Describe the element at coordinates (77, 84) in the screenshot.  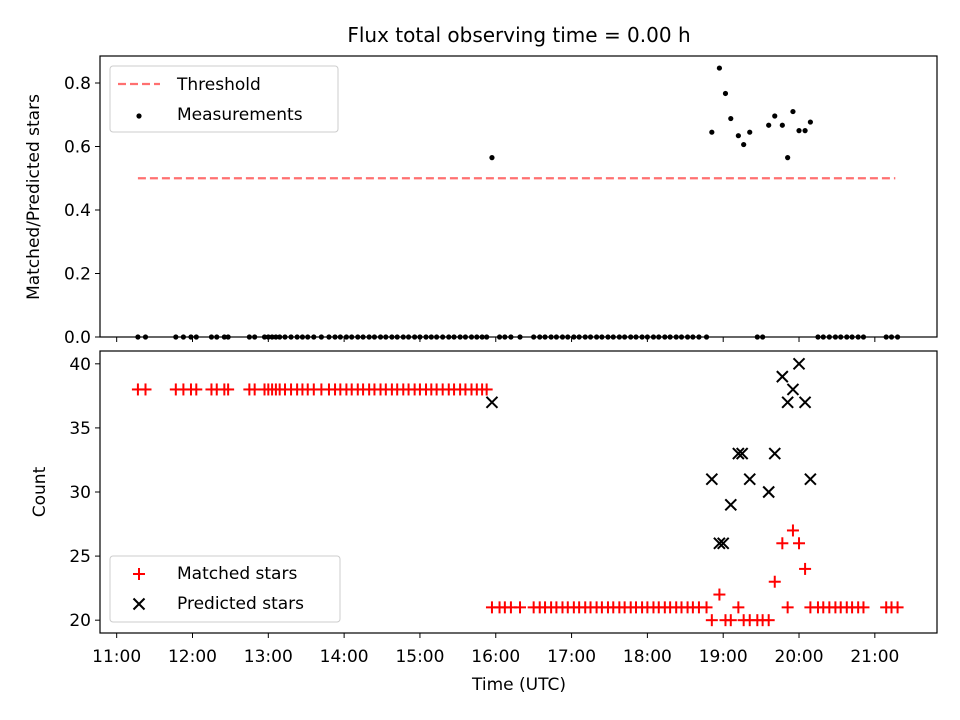
I see `top-y-tick-label: 0.8` at that location.